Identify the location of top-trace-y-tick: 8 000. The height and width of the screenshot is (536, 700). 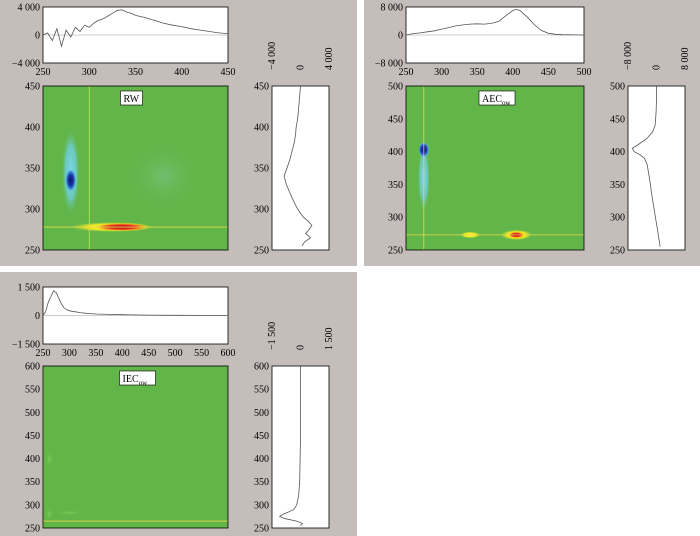
(392, 8).